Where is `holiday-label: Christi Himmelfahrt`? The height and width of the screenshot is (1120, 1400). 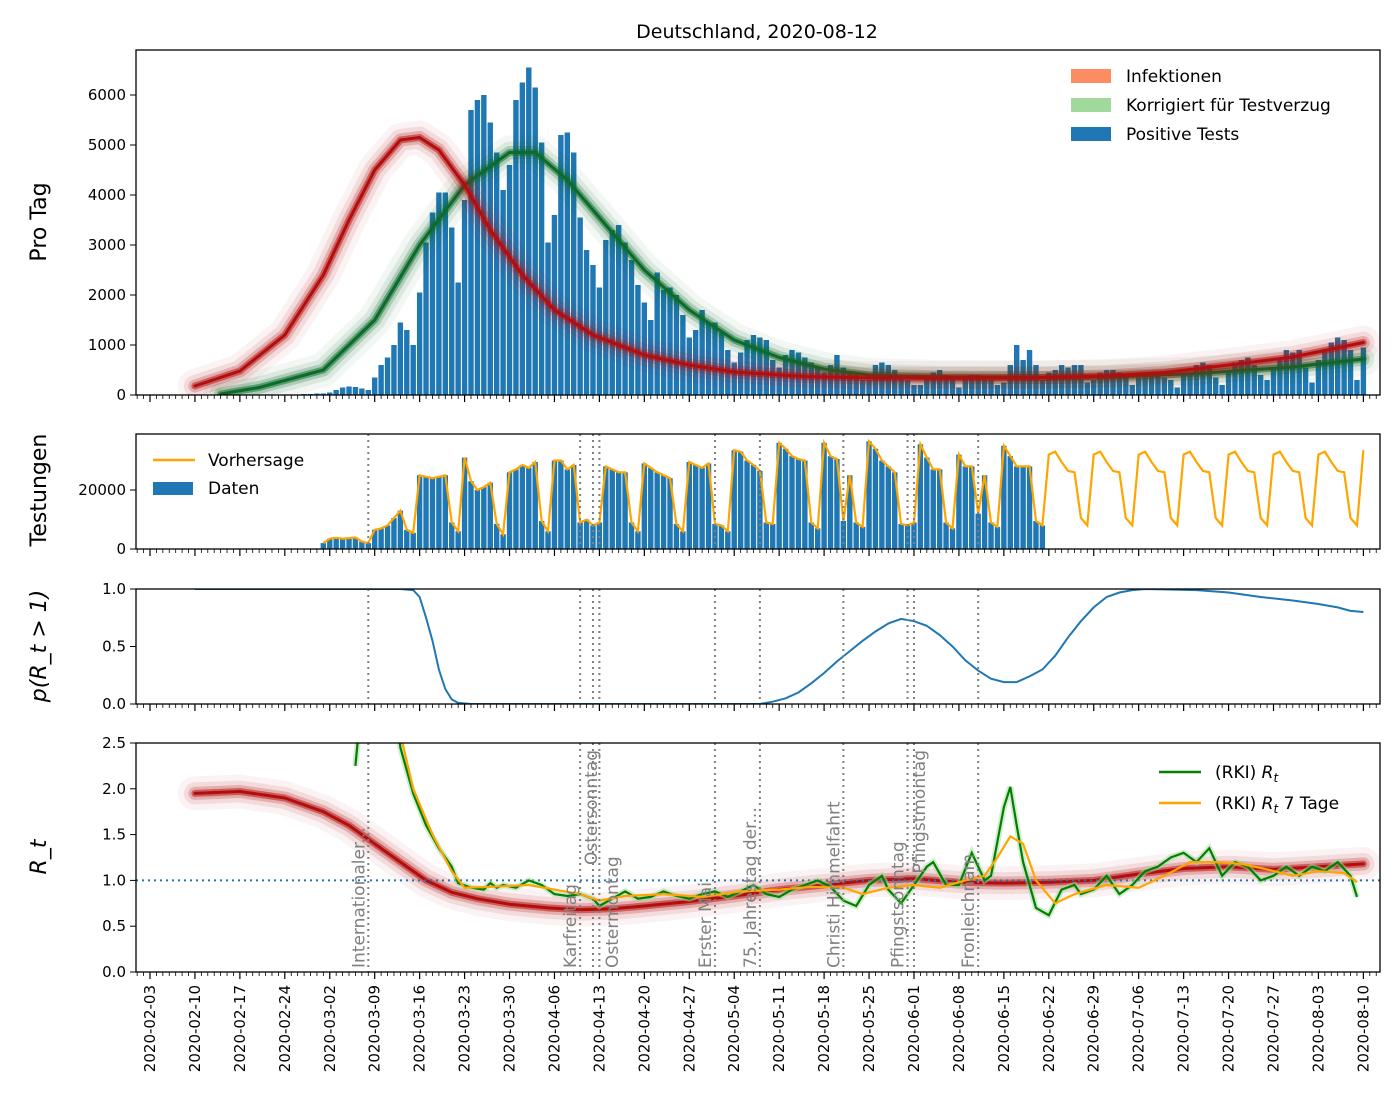
holiday-label: Christi Himmelfahrt is located at coordinates (834, 884).